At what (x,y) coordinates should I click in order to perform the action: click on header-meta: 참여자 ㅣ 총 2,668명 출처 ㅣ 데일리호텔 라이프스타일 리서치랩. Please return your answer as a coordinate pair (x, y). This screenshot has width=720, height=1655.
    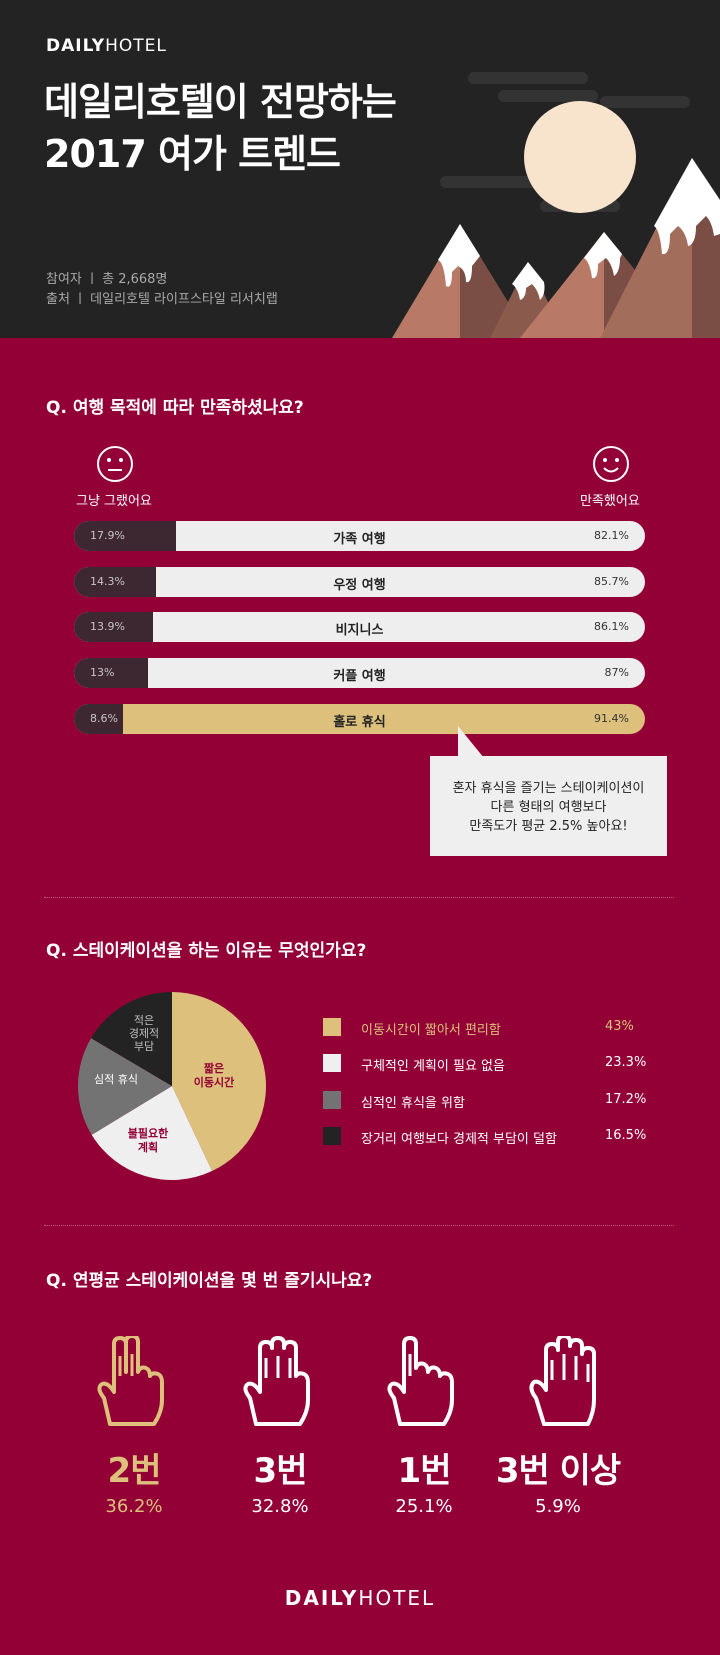
    Looking at the image, I should click on (162, 290).